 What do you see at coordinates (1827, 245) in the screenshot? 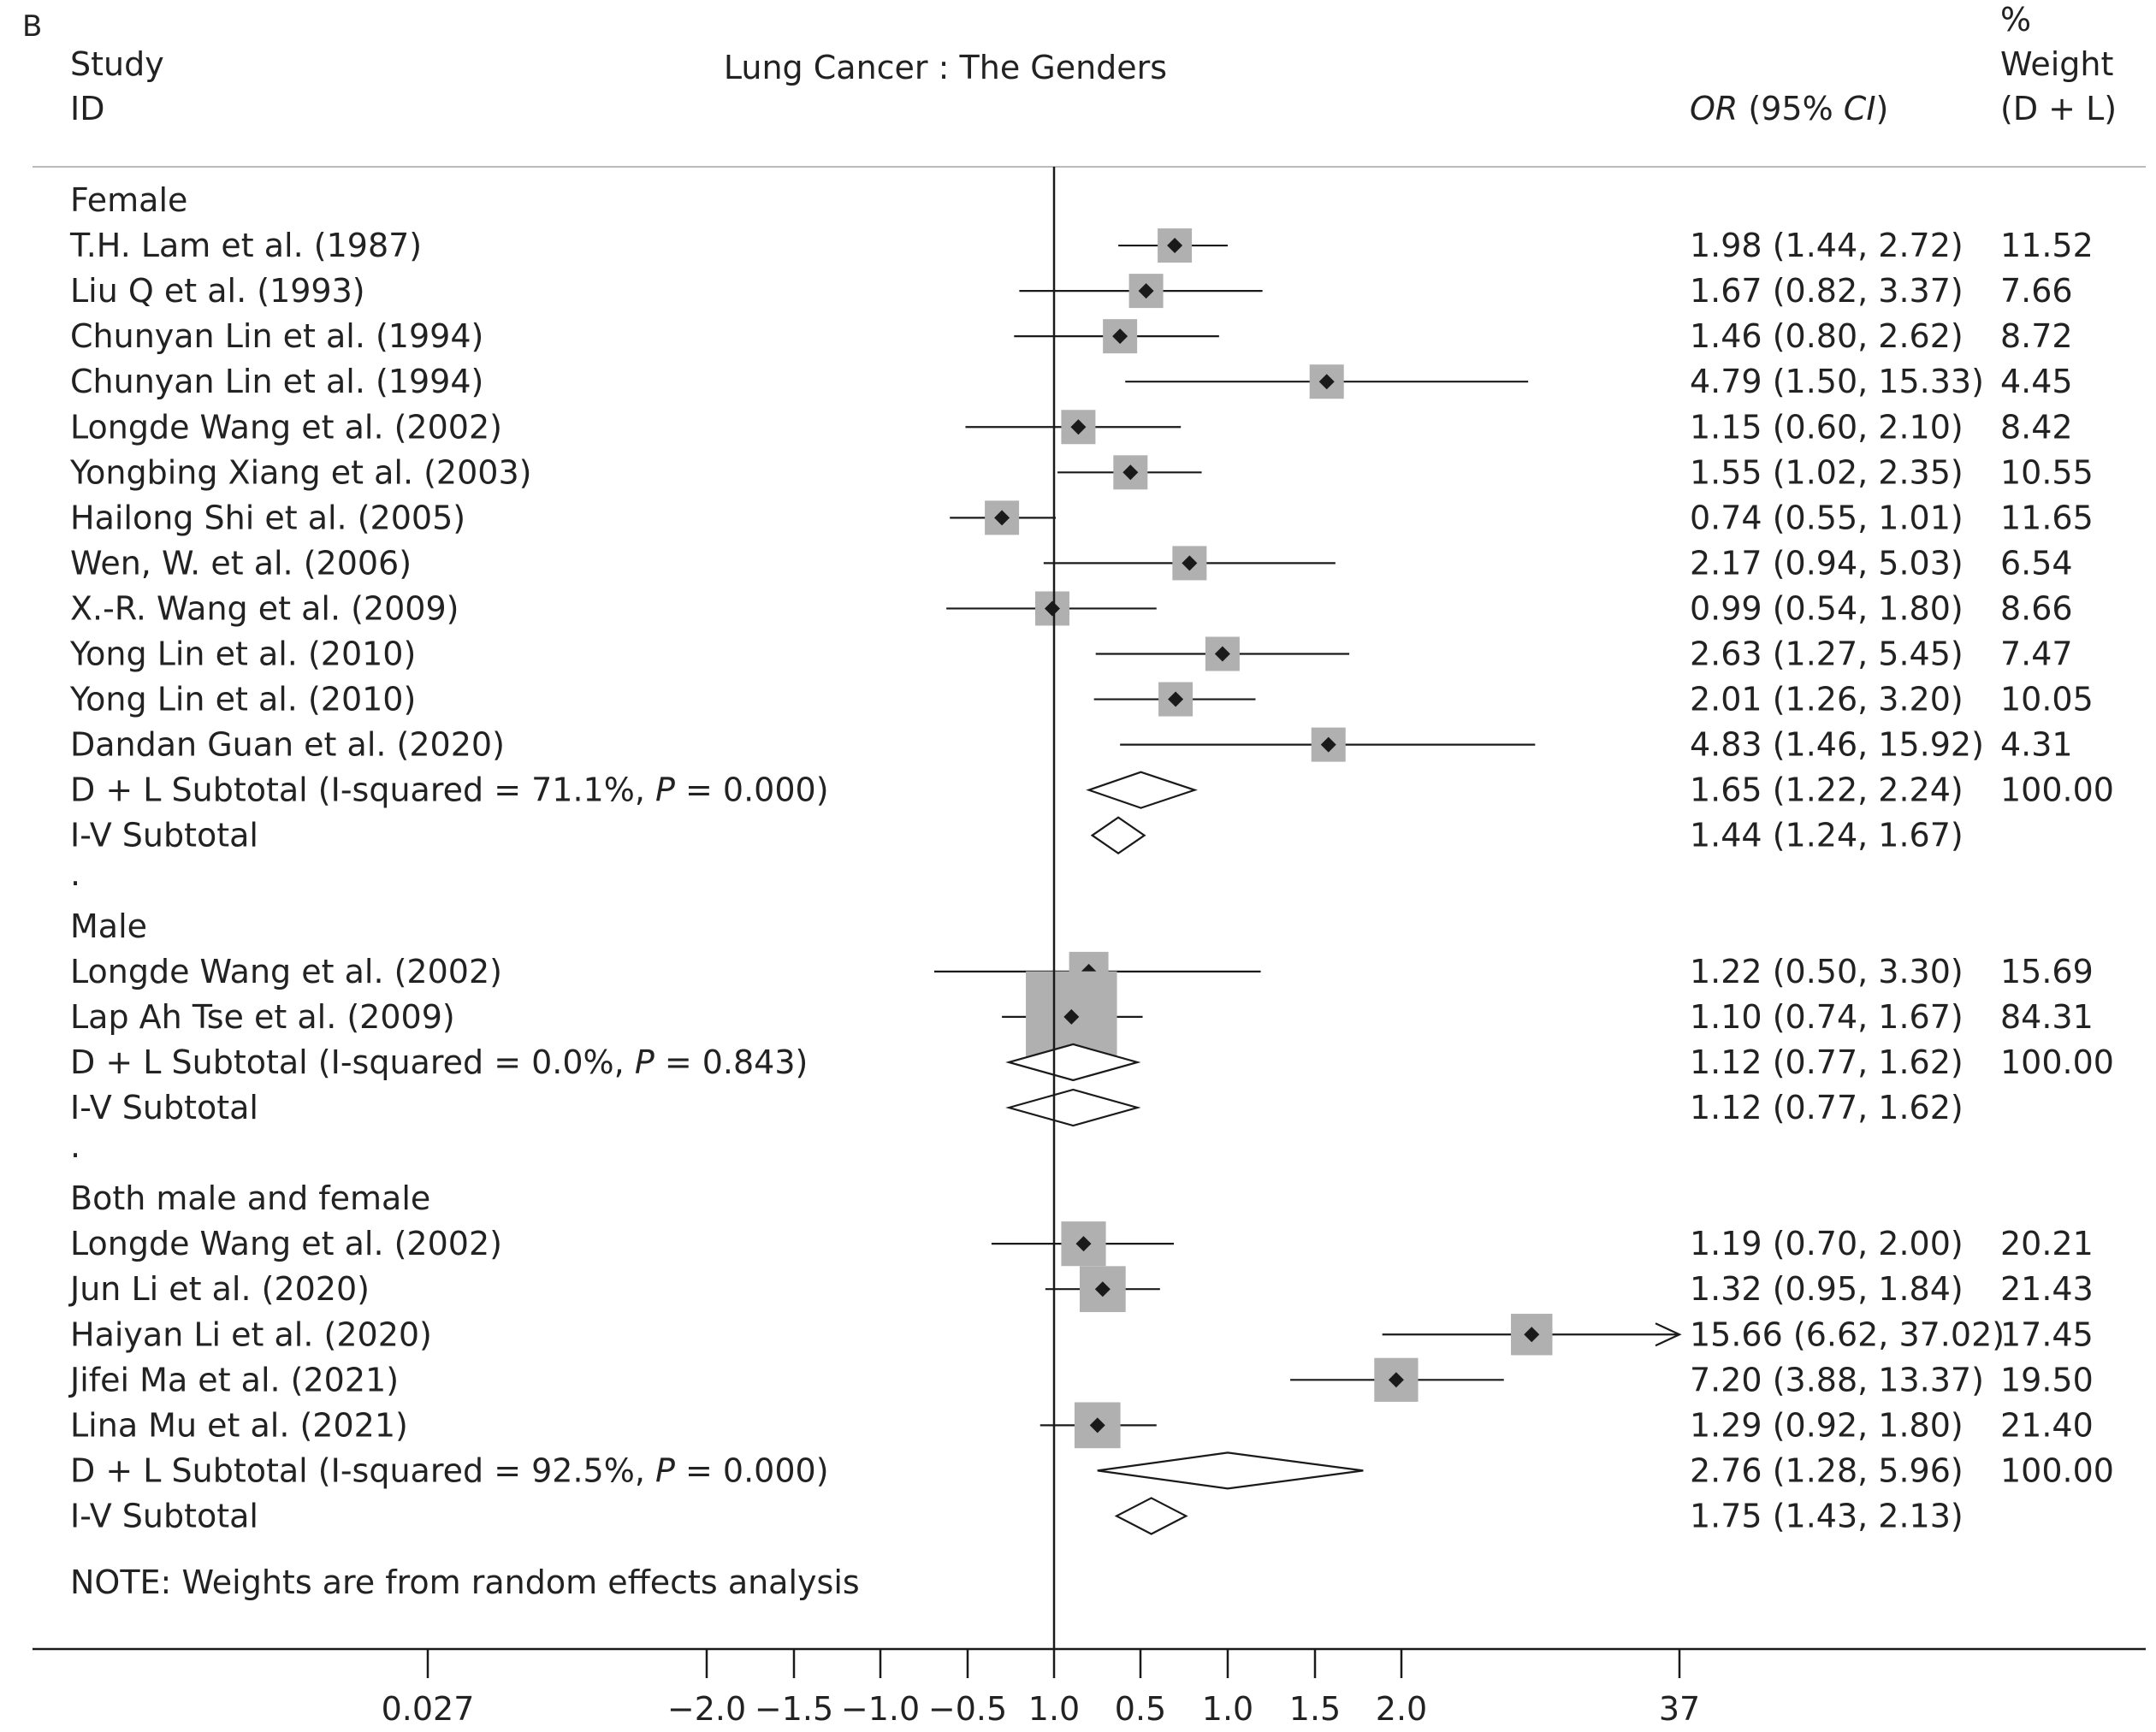
I see `study-or-ci: 1.98 (1.44, 2.72)` at bounding box center [1827, 245].